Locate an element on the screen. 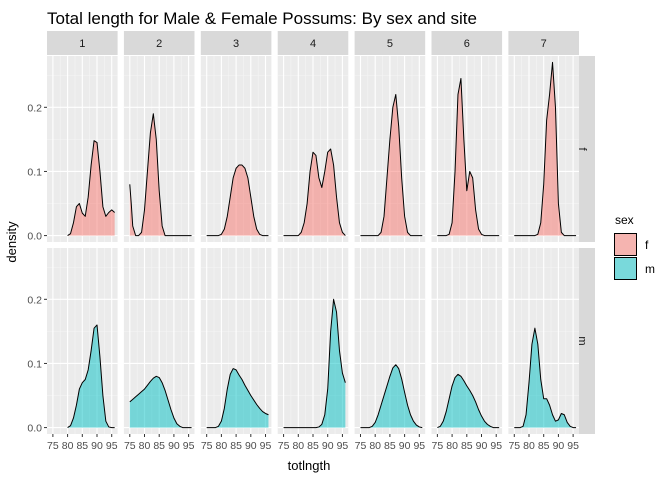 The height and width of the screenshot is (480, 672). legend: sex fm is located at coordinates (634, 246).